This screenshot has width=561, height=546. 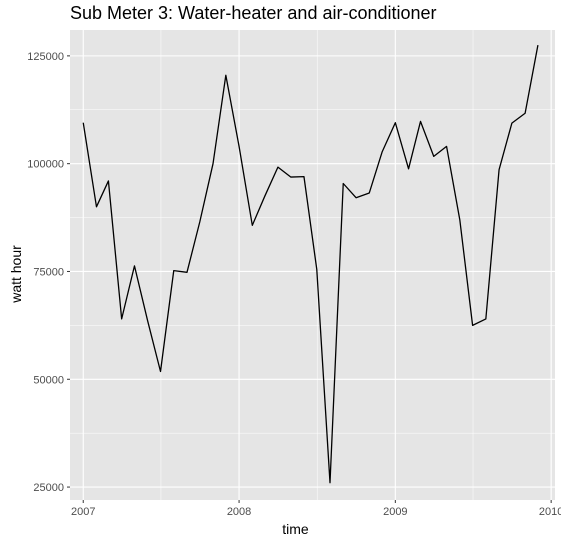 I want to click on x-tick-label: 2009, so click(x=395, y=512).